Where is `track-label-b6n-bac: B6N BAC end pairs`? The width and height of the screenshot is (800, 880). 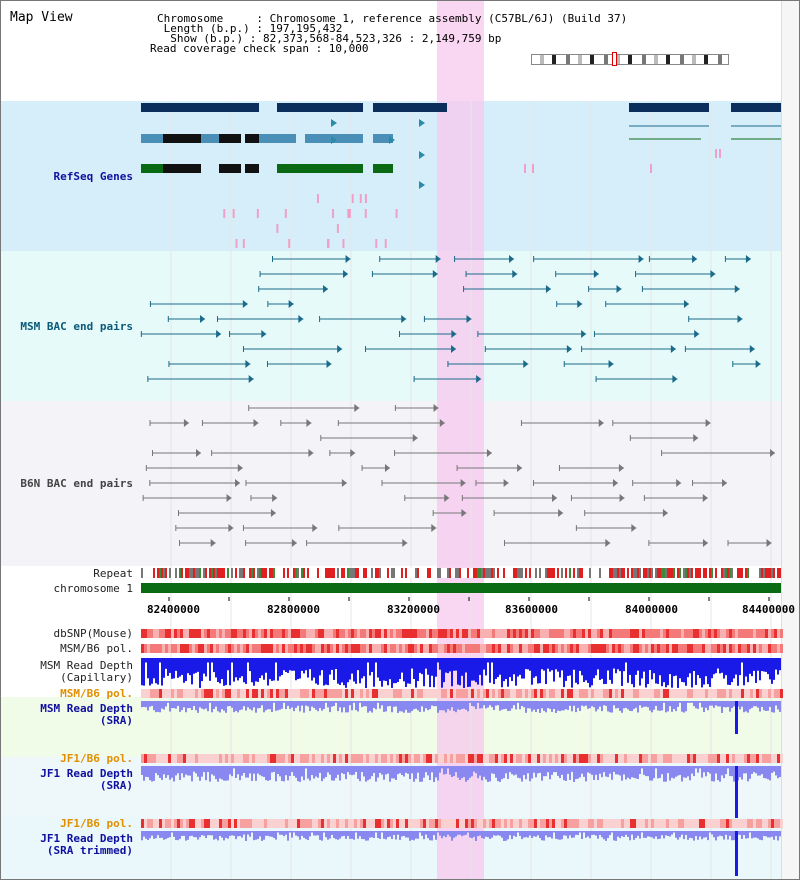 track-label-b6n-bac: B6N BAC end pairs is located at coordinates (76, 483).